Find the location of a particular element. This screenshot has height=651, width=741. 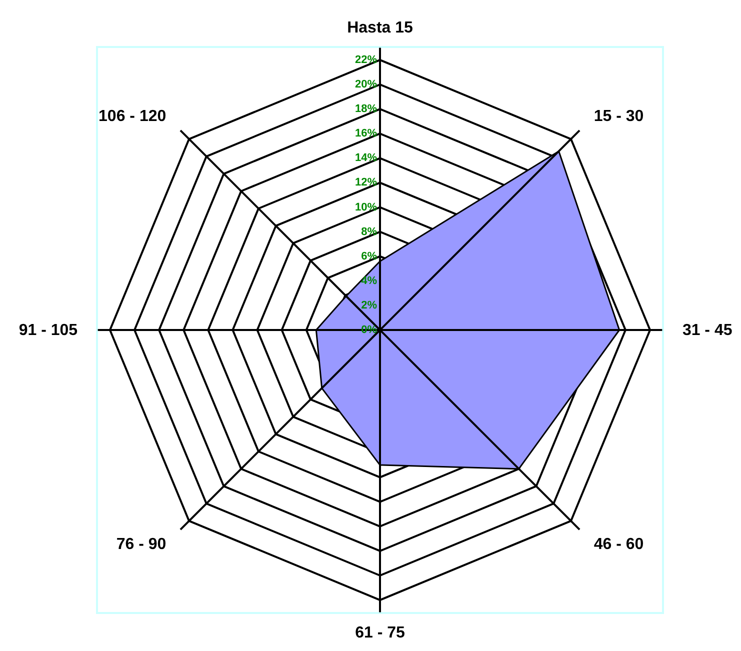

y-tick-label: 18% is located at coordinates (366, 109).